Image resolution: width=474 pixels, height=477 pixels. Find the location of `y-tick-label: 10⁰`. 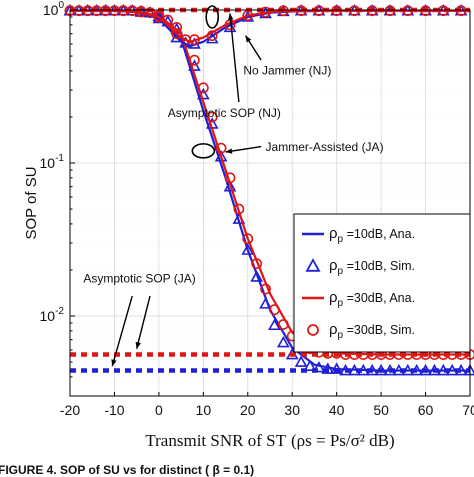

y-tick-label: 10⁰ is located at coordinates (54, 9).